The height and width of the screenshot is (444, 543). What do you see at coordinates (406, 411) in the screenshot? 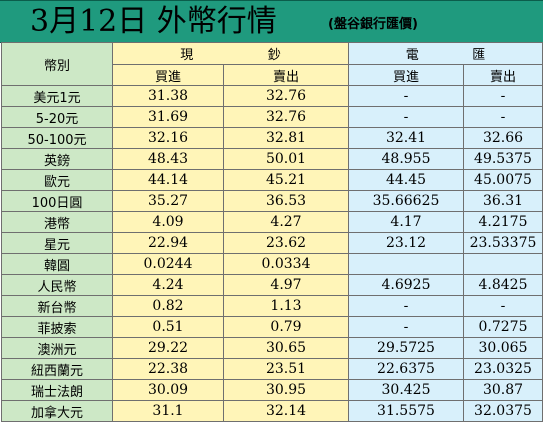
I see `tt-buy-cell: 31.5575` at bounding box center [406, 411].